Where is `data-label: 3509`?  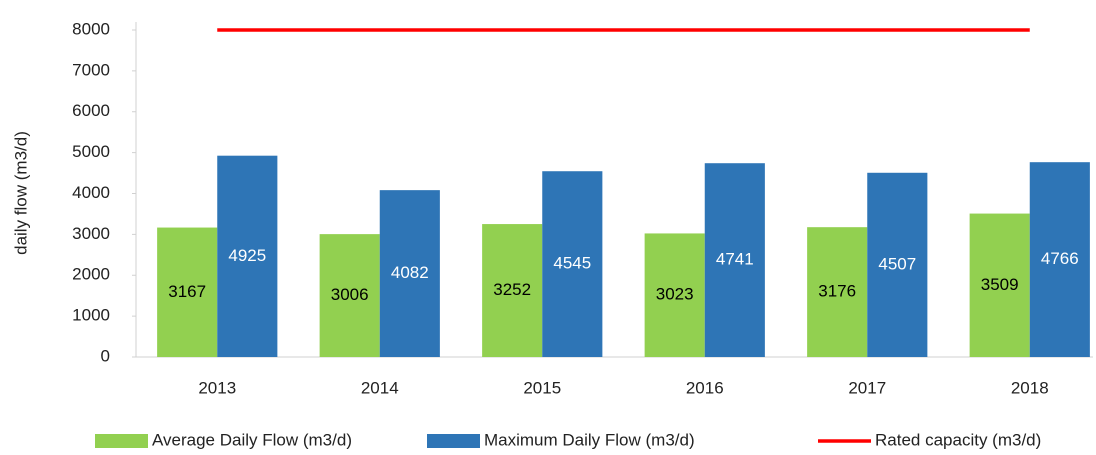 data-label: 3509 is located at coordinates (1000, 284).